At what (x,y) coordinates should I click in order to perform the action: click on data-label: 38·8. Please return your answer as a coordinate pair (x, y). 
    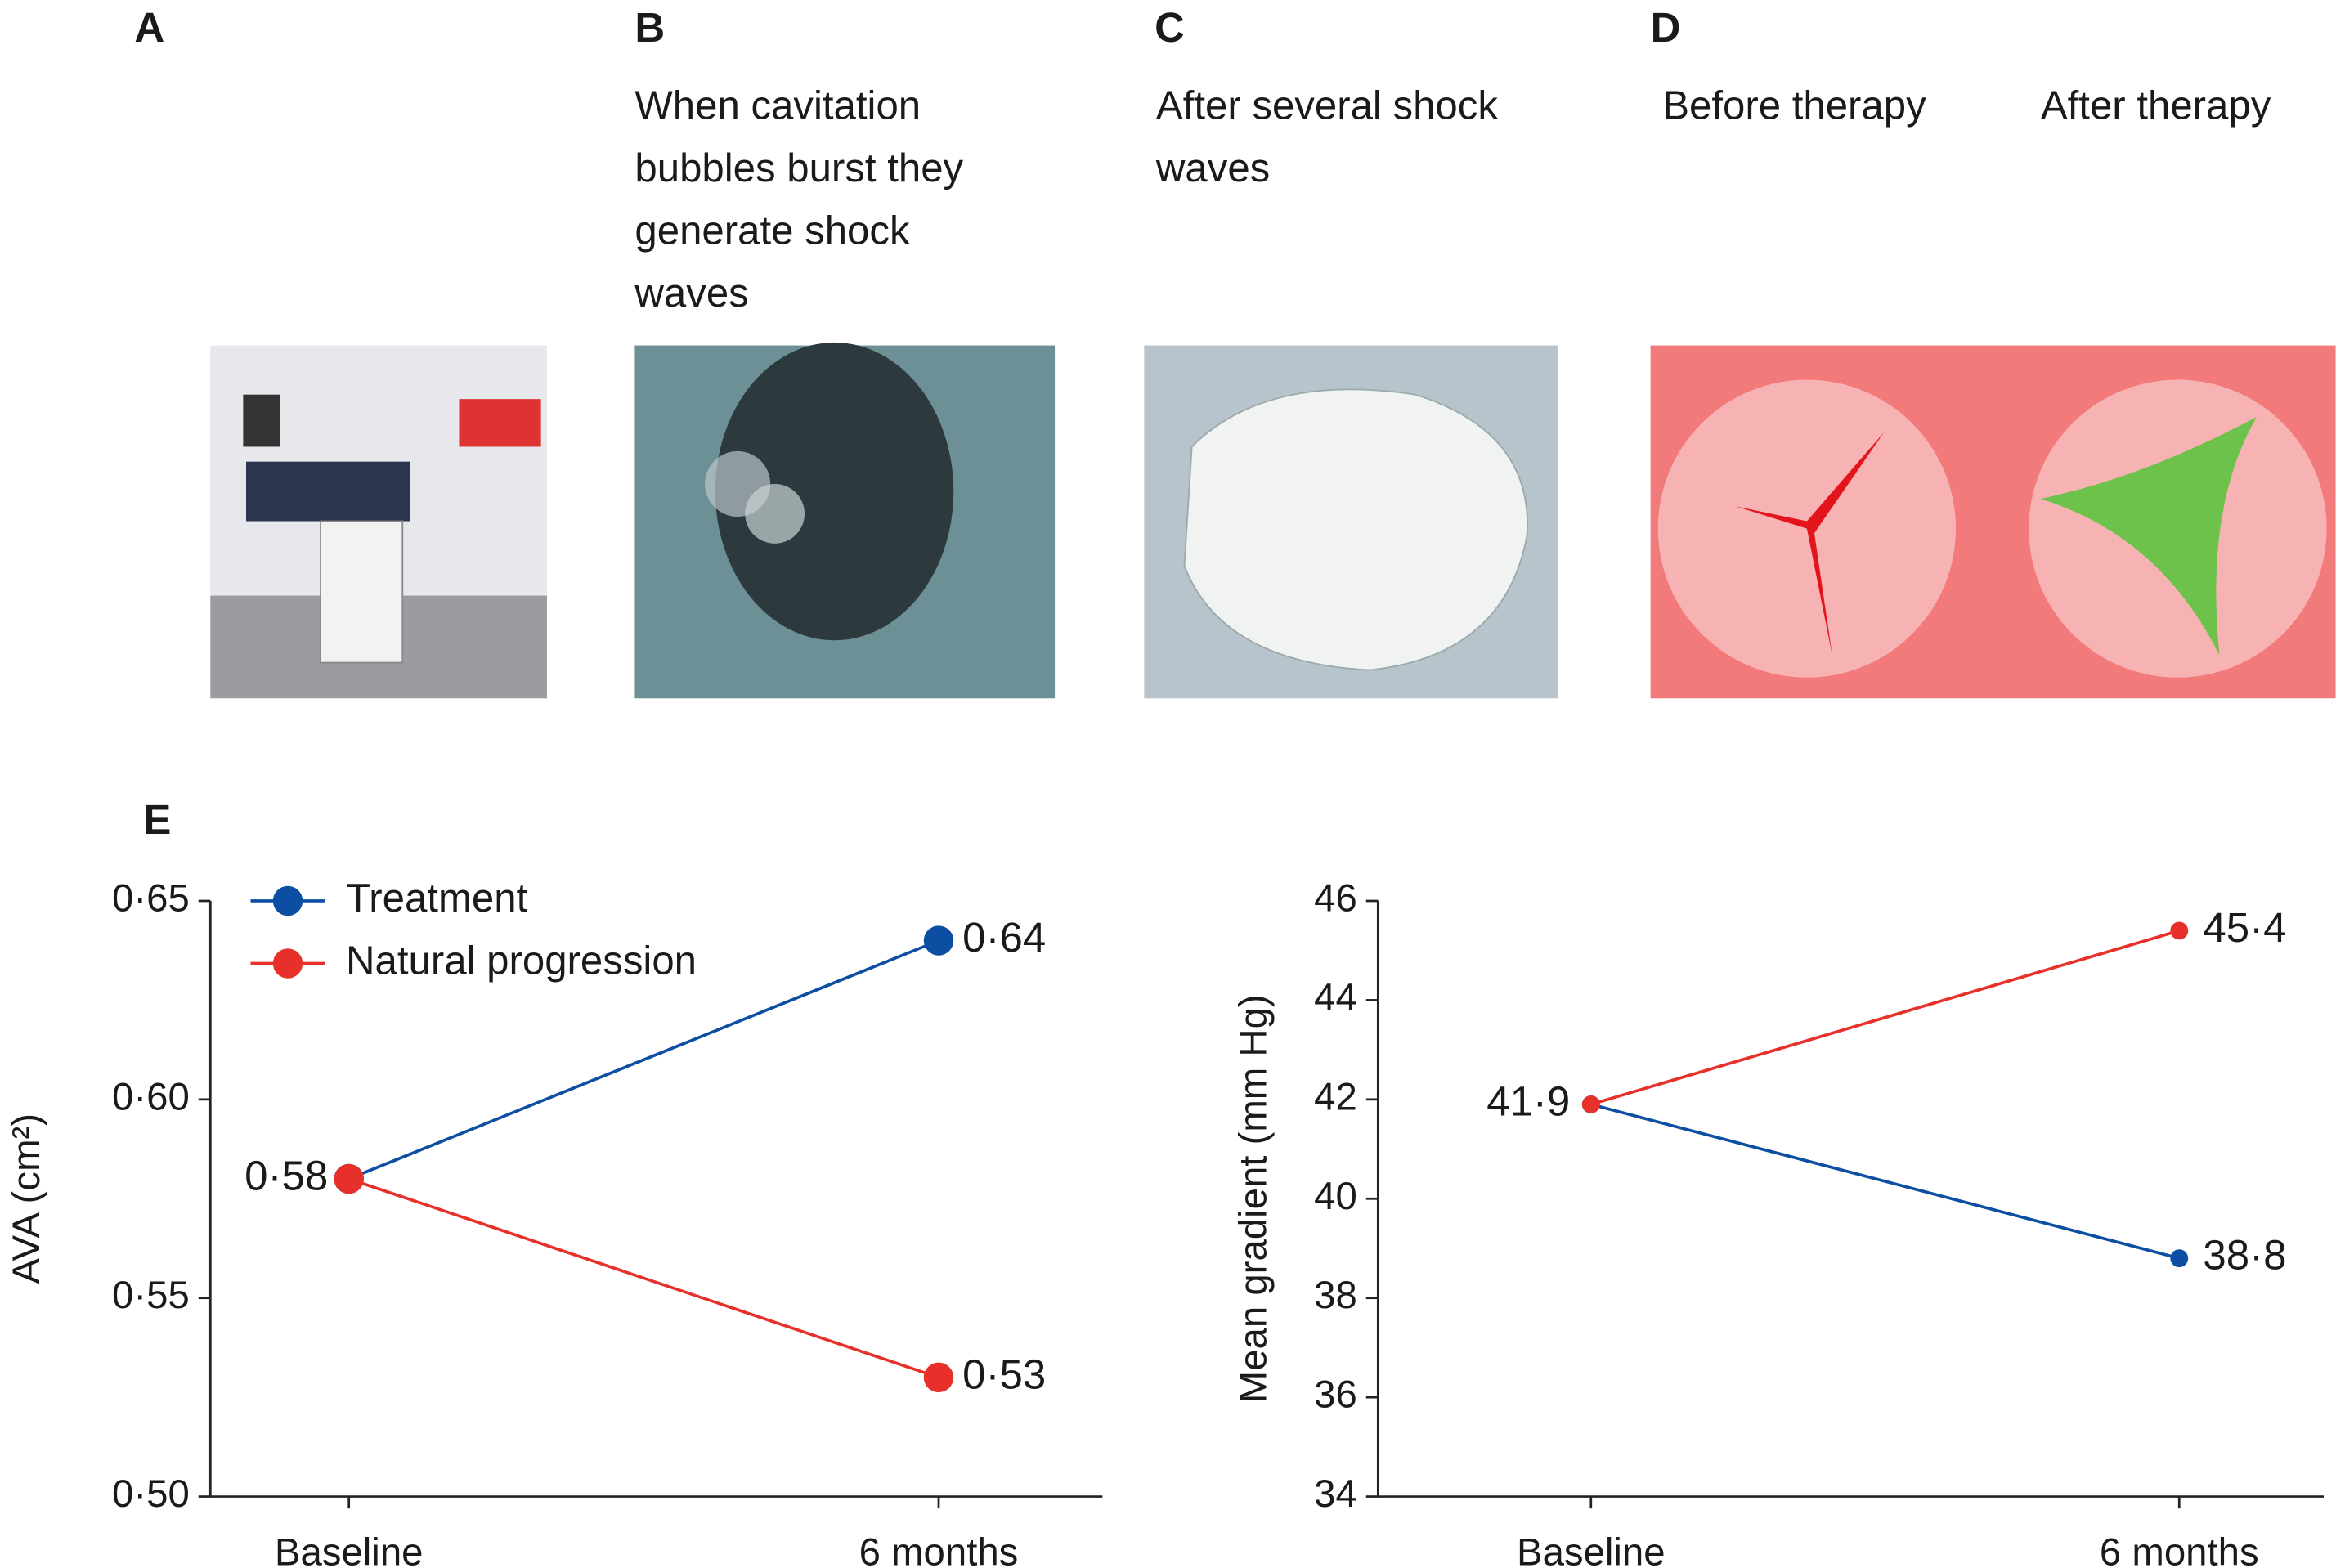
    Looking at the image, I should click on (2245, 1255).